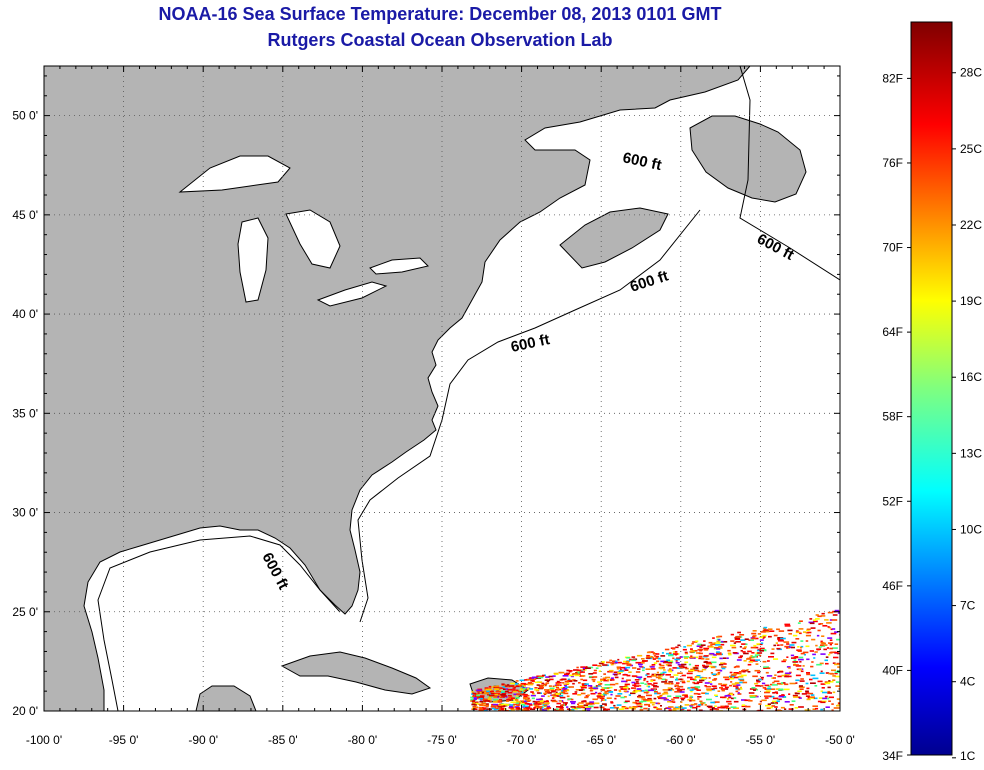 The image size is (984, 770). Describe the element at coordinates (971, 301) in the screenshot. I see `celsius-label: 19C` at that location.